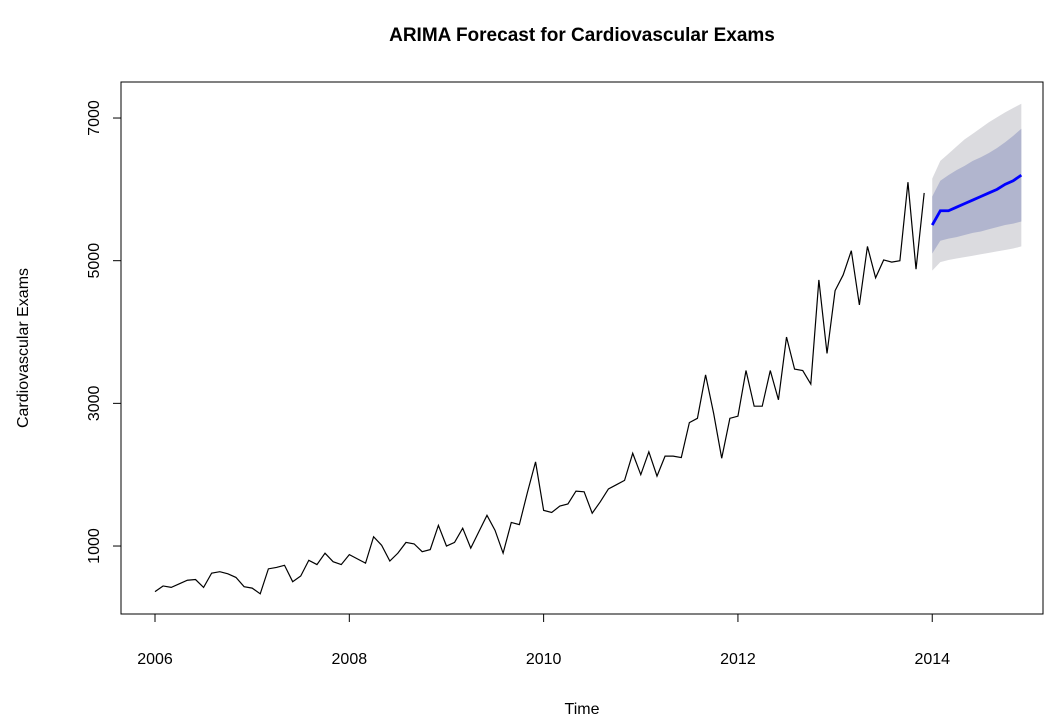 The height and width of the screenshot is (723, 1045). Describe the element at coordinates (155, 659) in the screenshot. I see `x-tick-label: 2006` at that location.